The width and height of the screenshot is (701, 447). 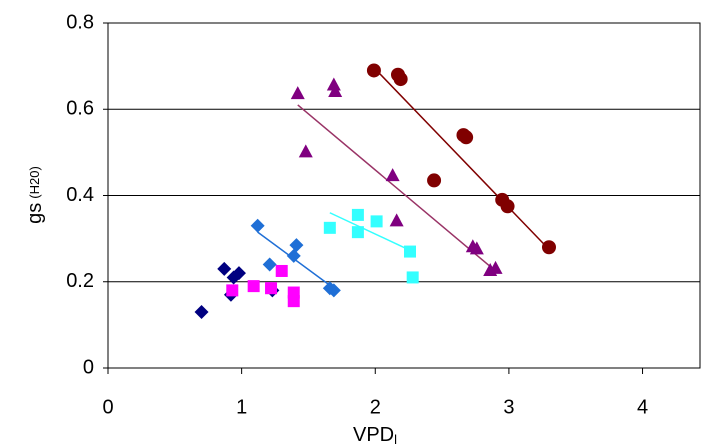 I want to click on x-label-main: VPD, so click(x=373, y=435).